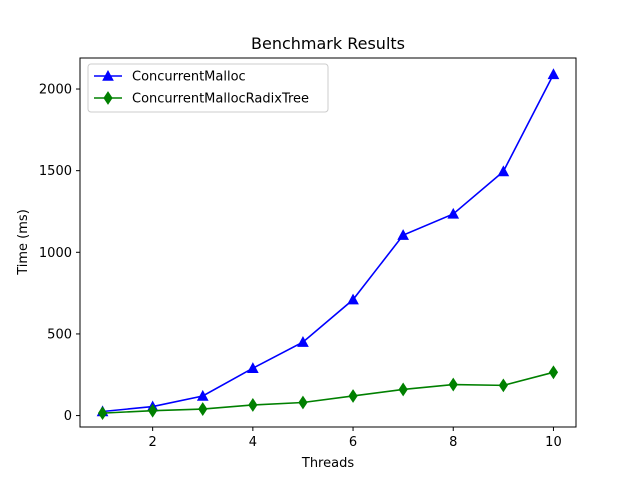 The height and width of the screenshot is (480, 640). I want to click on legend-label: ConcurrentMallocRadixTree, so click(220, 99).